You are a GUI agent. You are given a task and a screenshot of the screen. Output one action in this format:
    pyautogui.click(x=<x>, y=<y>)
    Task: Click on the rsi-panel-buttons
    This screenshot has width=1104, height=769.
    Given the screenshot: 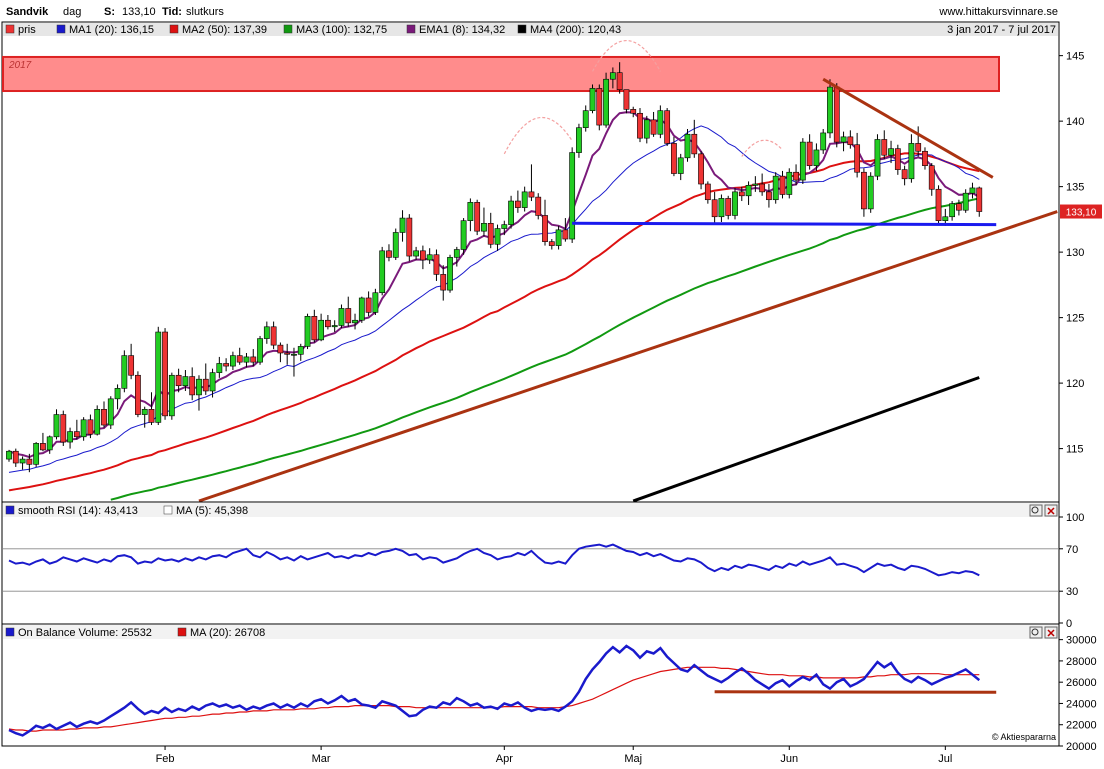 What is the action you would take?
    pyautogui.click(x=1043, y=510)
    